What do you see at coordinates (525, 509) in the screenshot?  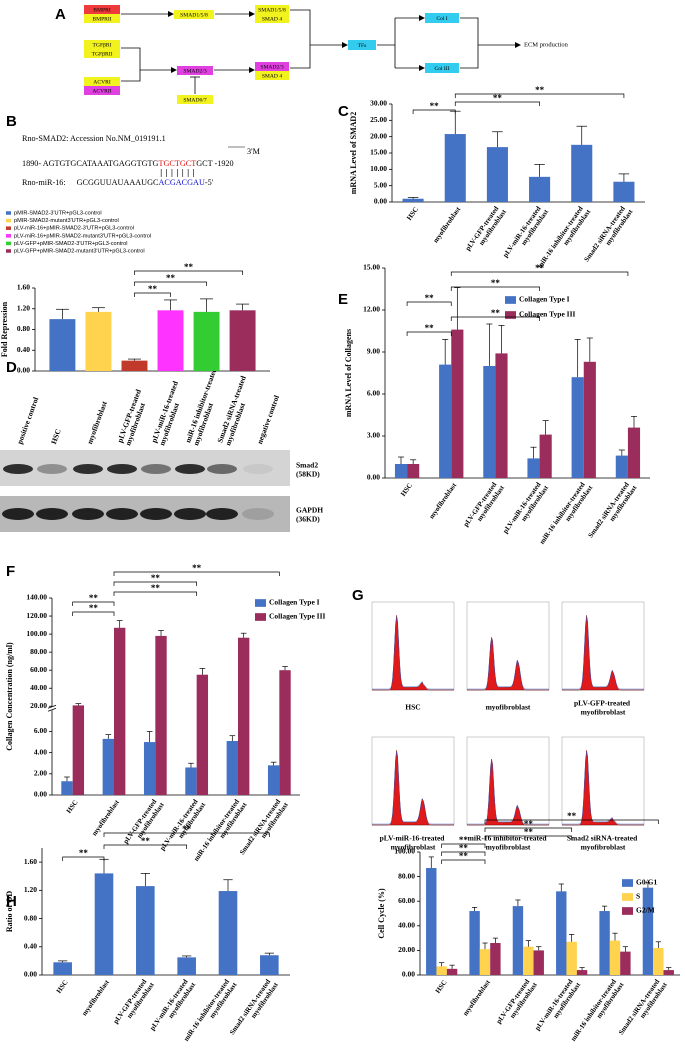 I see `x-tick-label: pLV-miR-16-treated myofibroblast` at bounding box center [525, 509].